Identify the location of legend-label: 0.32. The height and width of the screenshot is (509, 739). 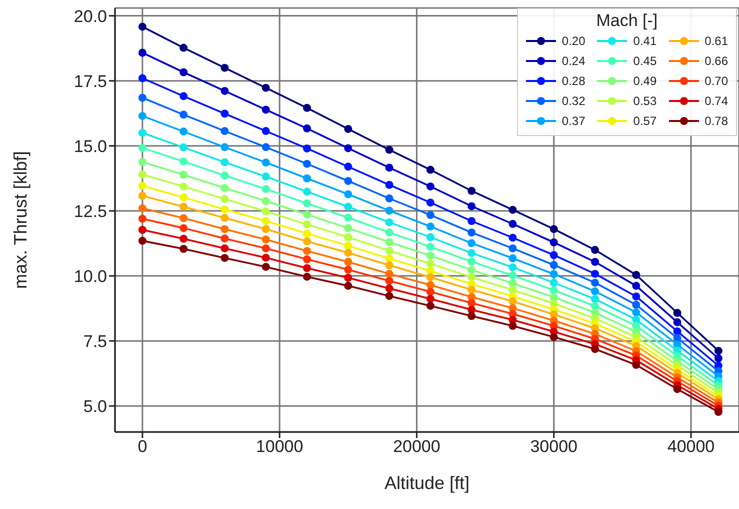
(574, 101).